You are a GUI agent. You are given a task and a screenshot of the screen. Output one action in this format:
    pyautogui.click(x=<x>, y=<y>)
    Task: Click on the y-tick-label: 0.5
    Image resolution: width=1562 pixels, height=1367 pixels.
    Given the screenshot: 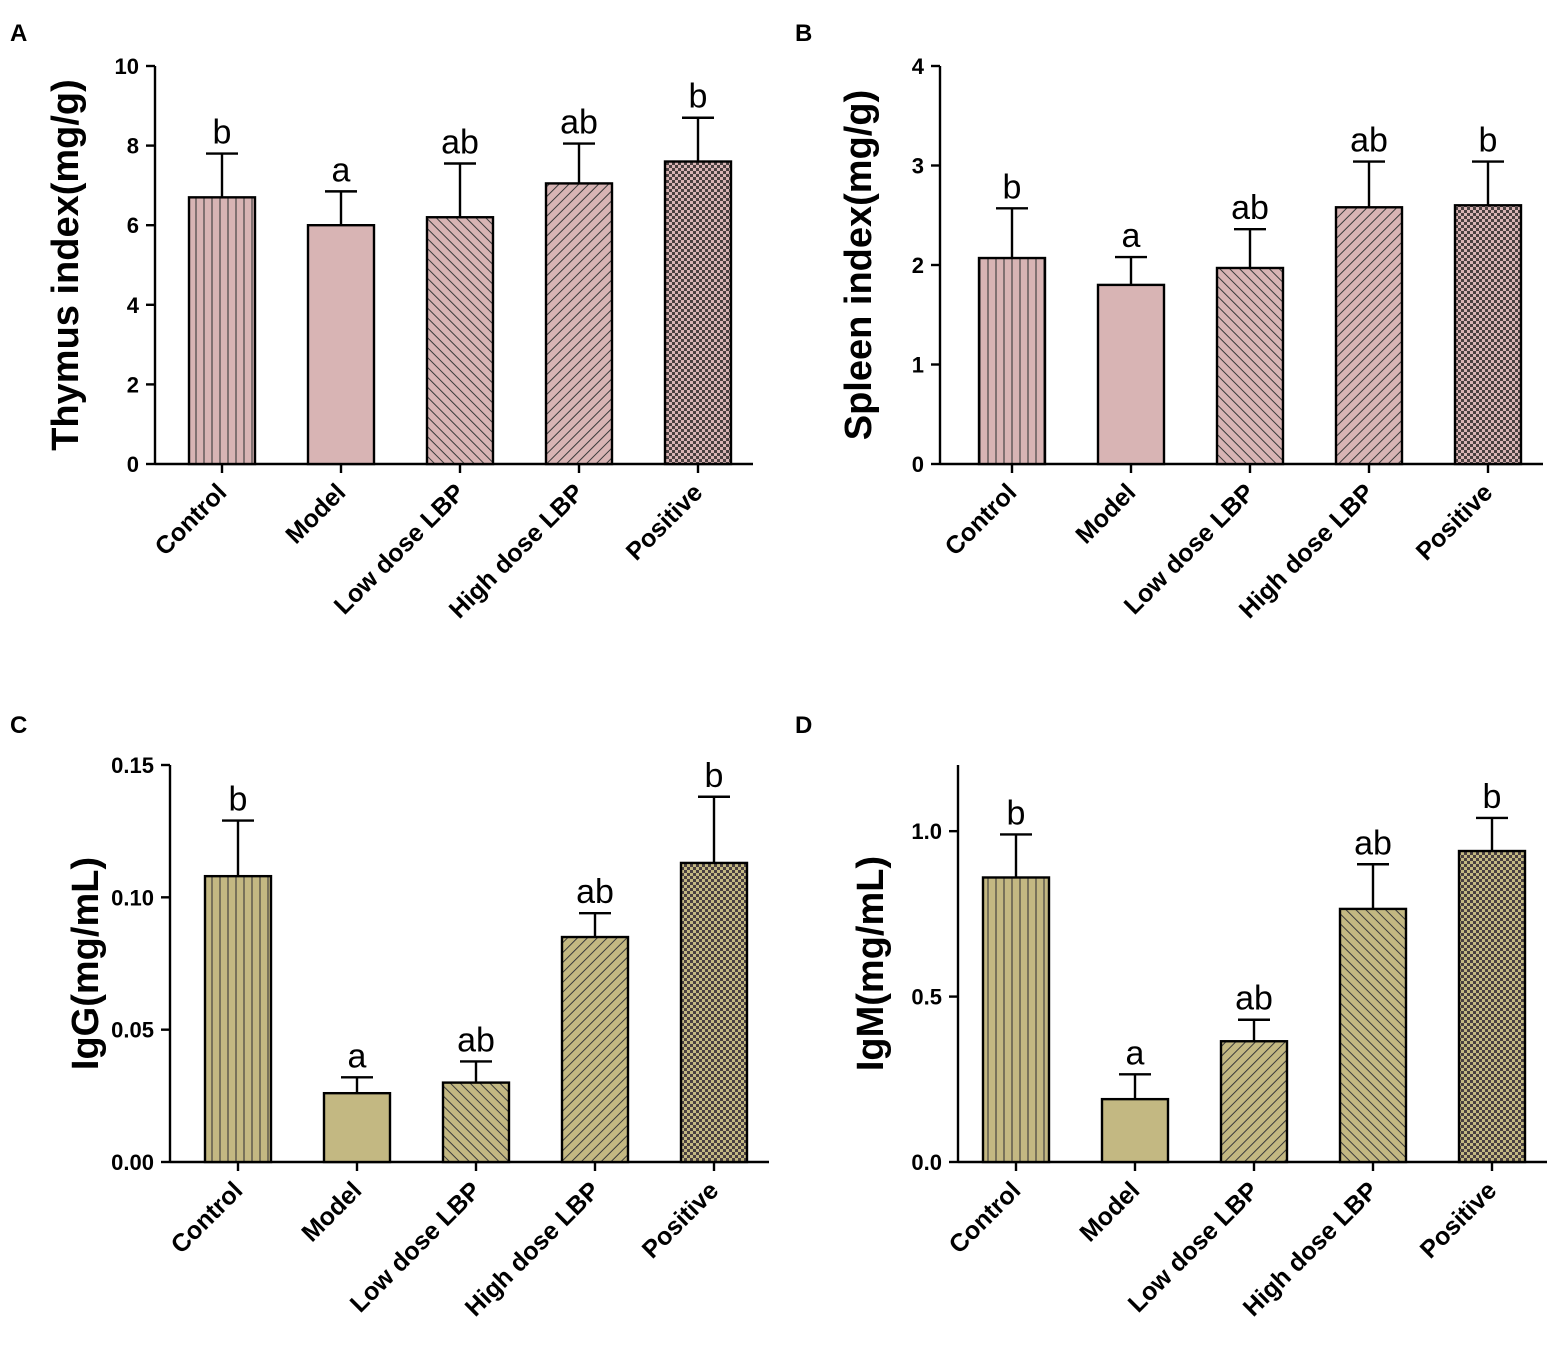 What is the action you would take?
    pyautogui.click(x=926, y=997)
    